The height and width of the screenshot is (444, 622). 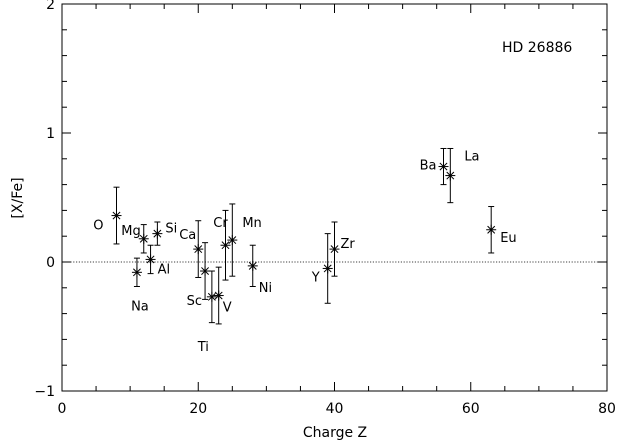 What do you see at coordinates (107, 215) in the screenshot?
I see `data-point-o: O` at bounding box center [107, 215].